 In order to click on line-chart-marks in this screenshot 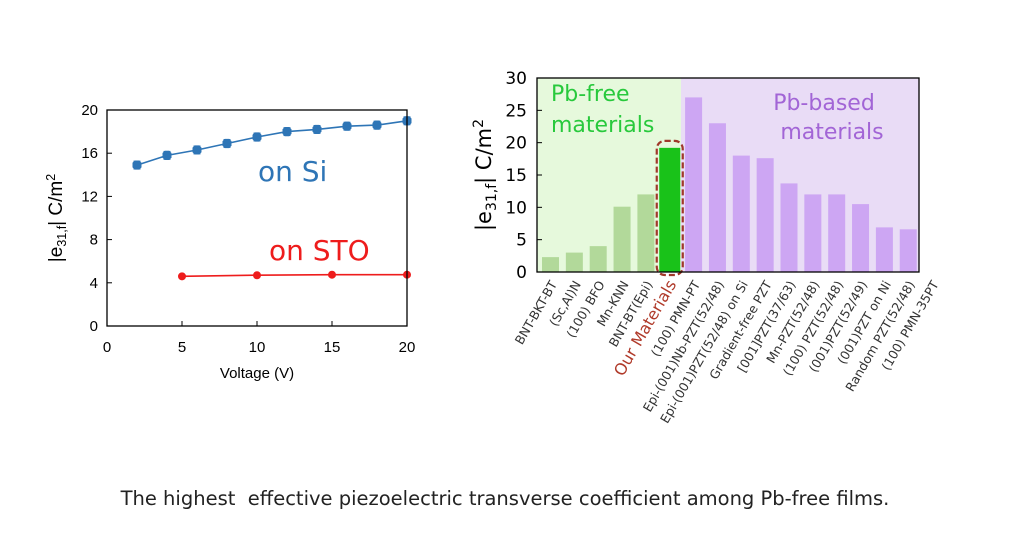, I will do `click(272, 198)`.